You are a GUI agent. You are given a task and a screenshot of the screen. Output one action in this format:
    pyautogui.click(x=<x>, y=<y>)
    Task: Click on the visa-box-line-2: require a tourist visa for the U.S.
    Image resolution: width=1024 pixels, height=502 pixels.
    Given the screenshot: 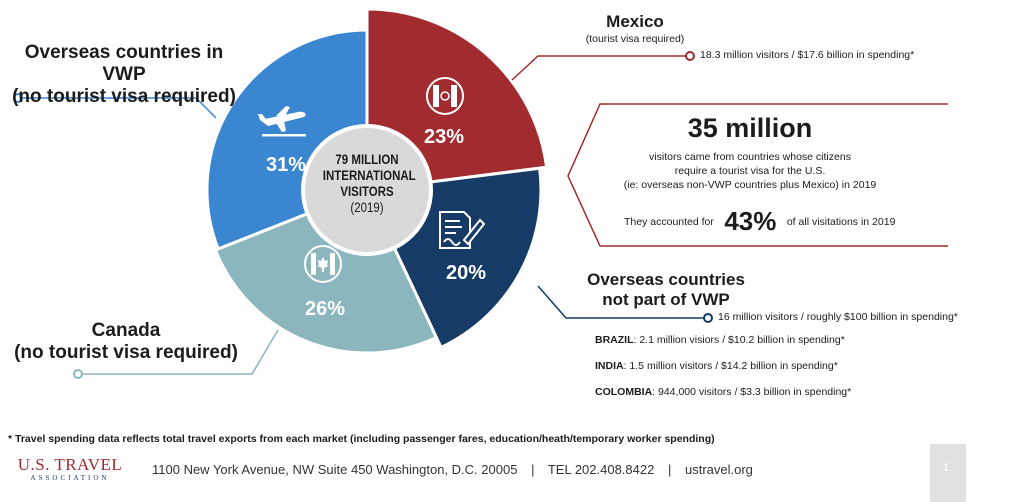 What is the action you would take?
    pyautogui.click(x=750, y=171)
    